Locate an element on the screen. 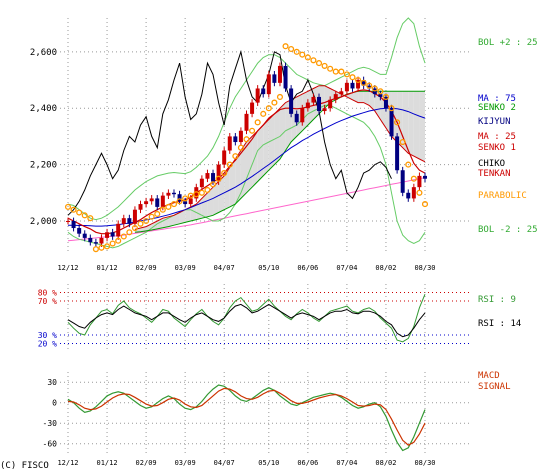  rsi-y-tick-label: 70 % is located at coordinates (47, 301).